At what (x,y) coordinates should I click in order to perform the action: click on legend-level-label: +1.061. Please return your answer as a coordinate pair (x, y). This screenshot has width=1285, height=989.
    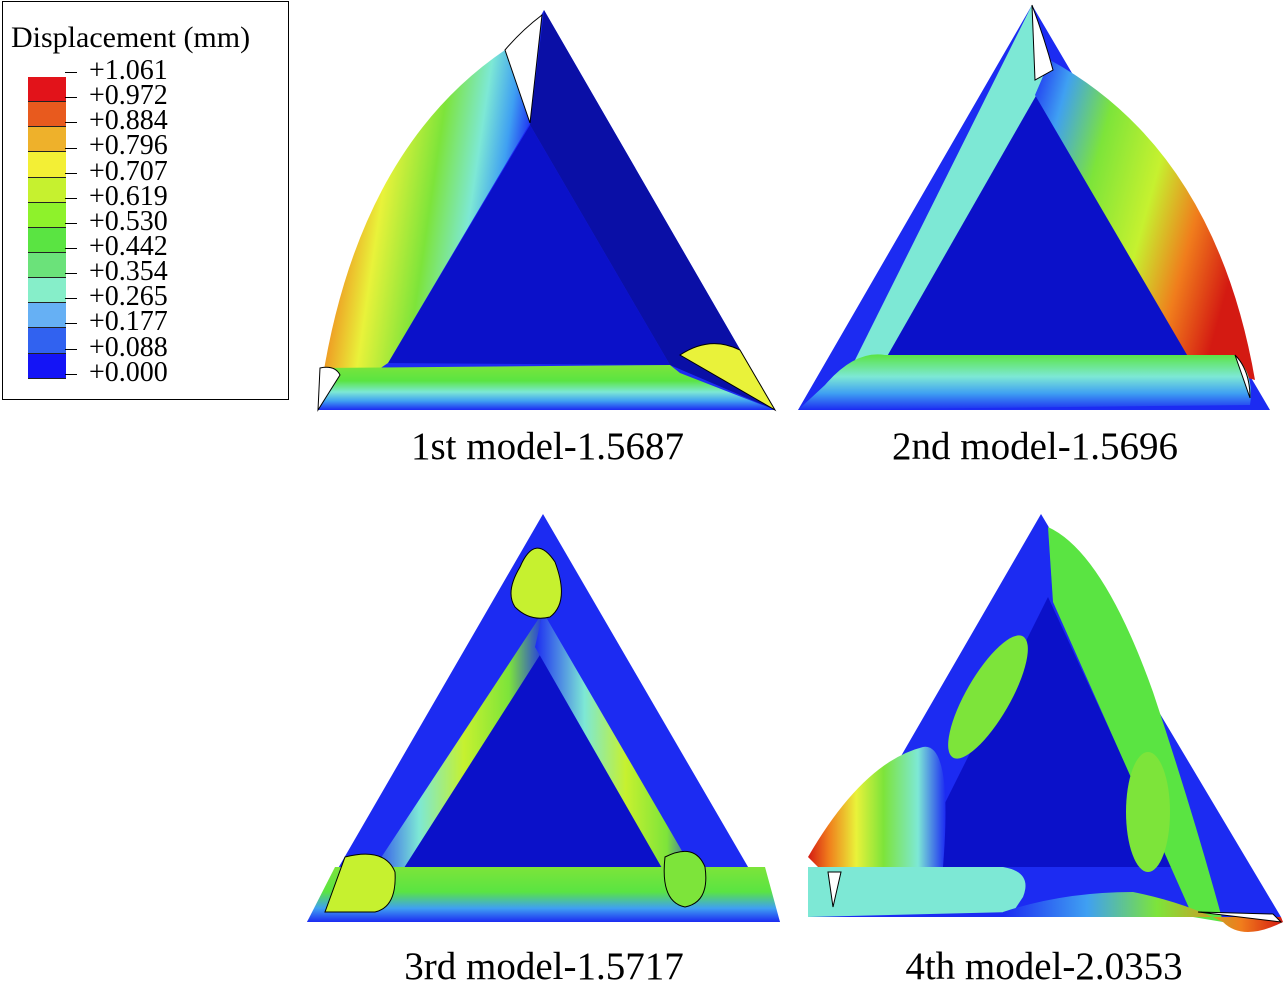
    Looking at the image, I should click on (116, 71).